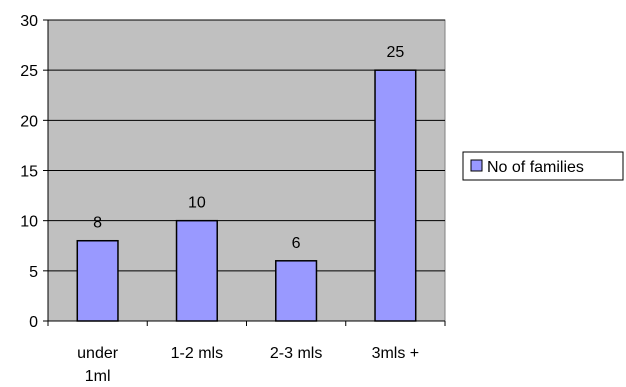 The height and width of the screenshot is (387, 626). Describe the element at coordinates (33, 272) in the screenshot. I see `y-tick-label: 5` at that location.